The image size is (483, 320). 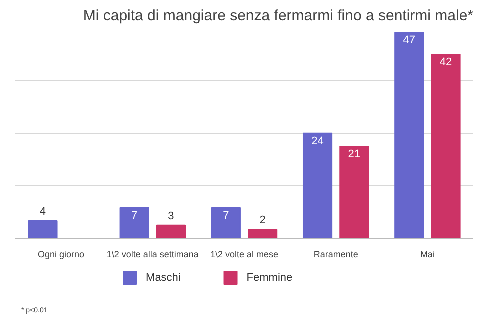 What do you see at coordinates (263, 220) in the screenshot?
I see `data-label: 2` at bounding box center [263, 220].